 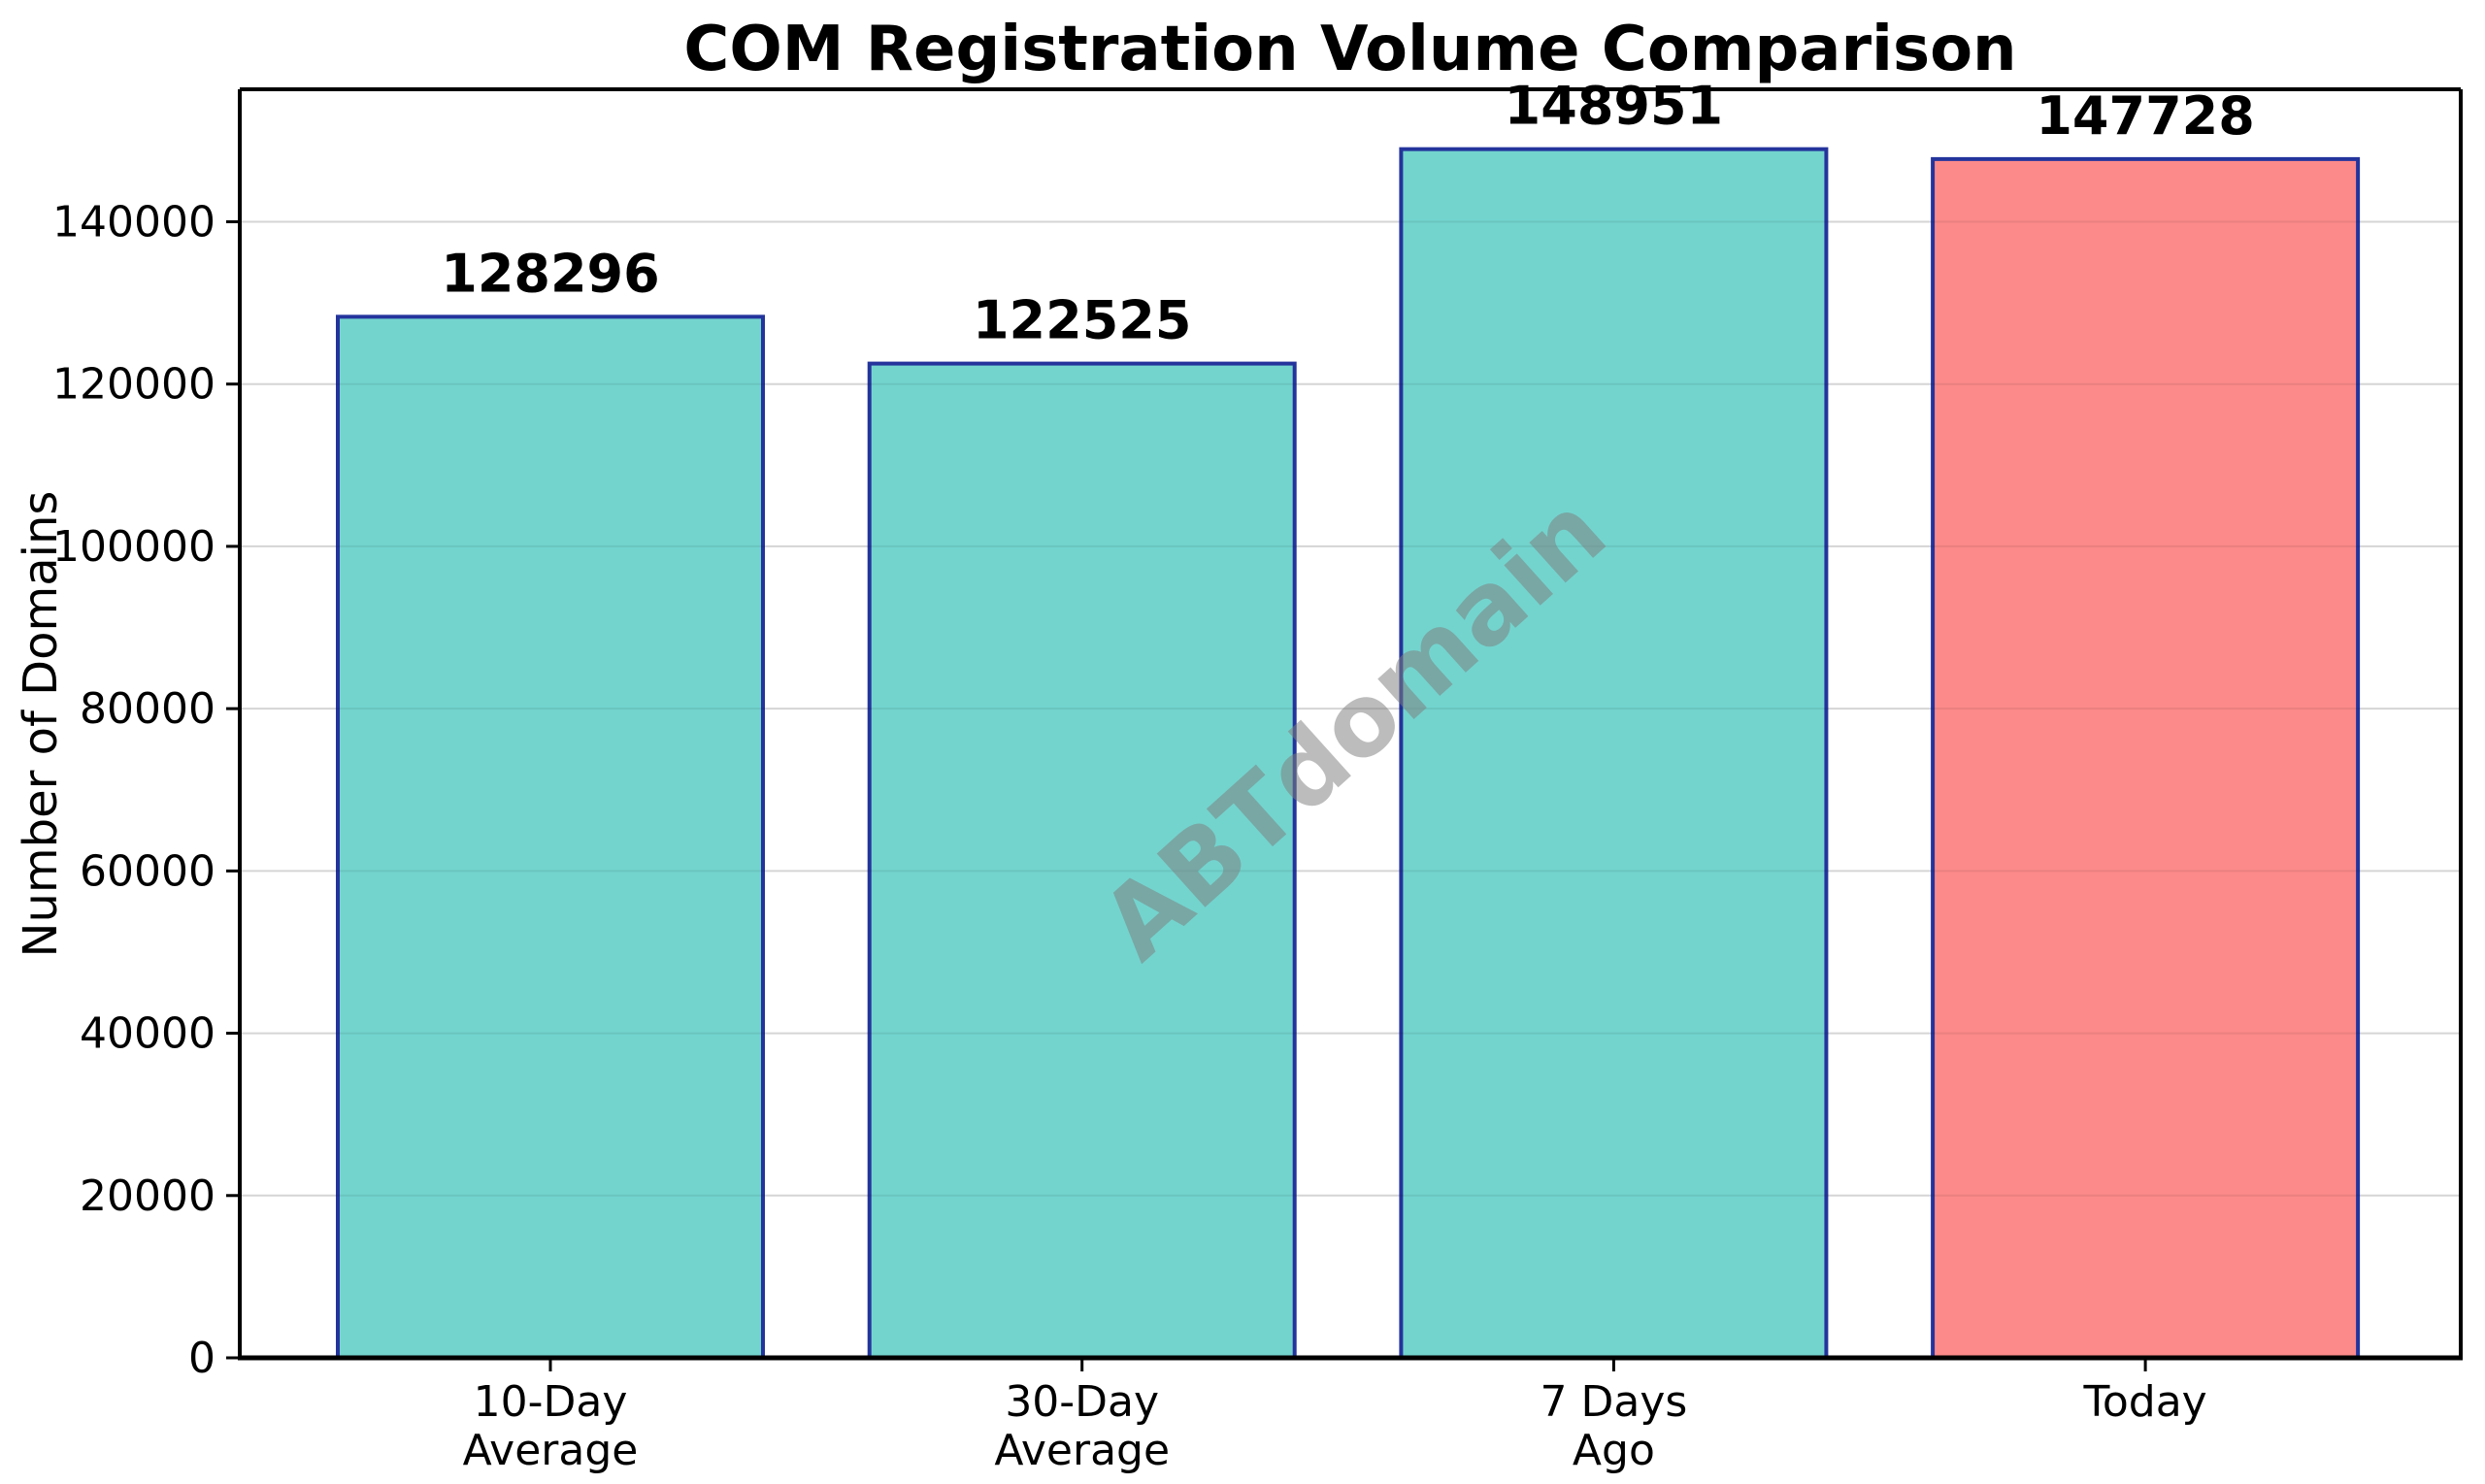 I want to click on bar-value-labels: 128296 122525 148951 147728, so click(x=1348, y=213).